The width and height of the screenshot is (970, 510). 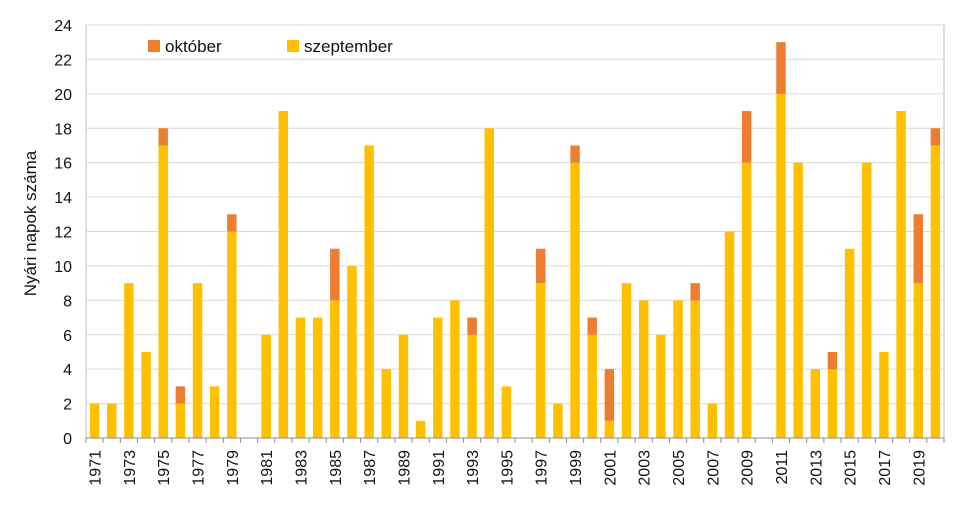 I want to click on bar-oktober-1997, so click(x=541, y=266).